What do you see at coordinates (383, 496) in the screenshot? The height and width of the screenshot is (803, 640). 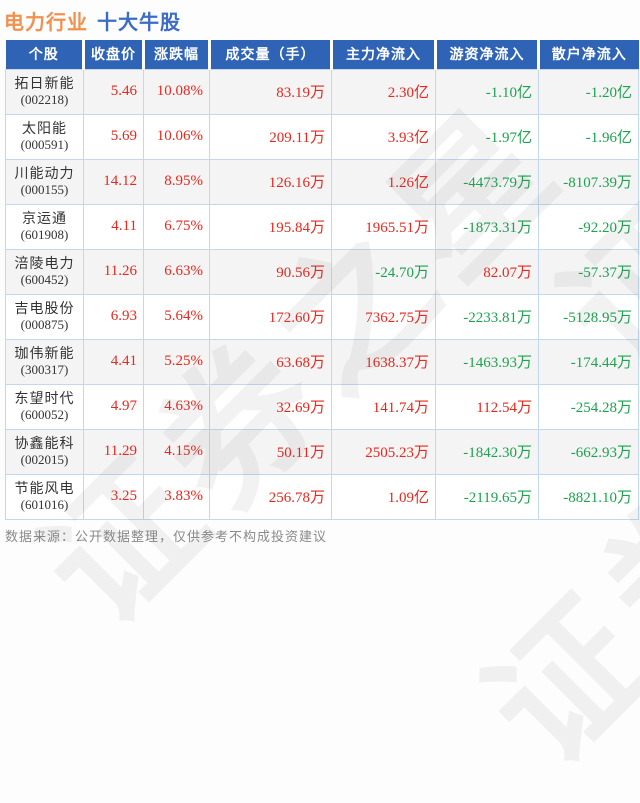 I see `main-net-inflow: 1.09亿` at bounding box center [383, 496].